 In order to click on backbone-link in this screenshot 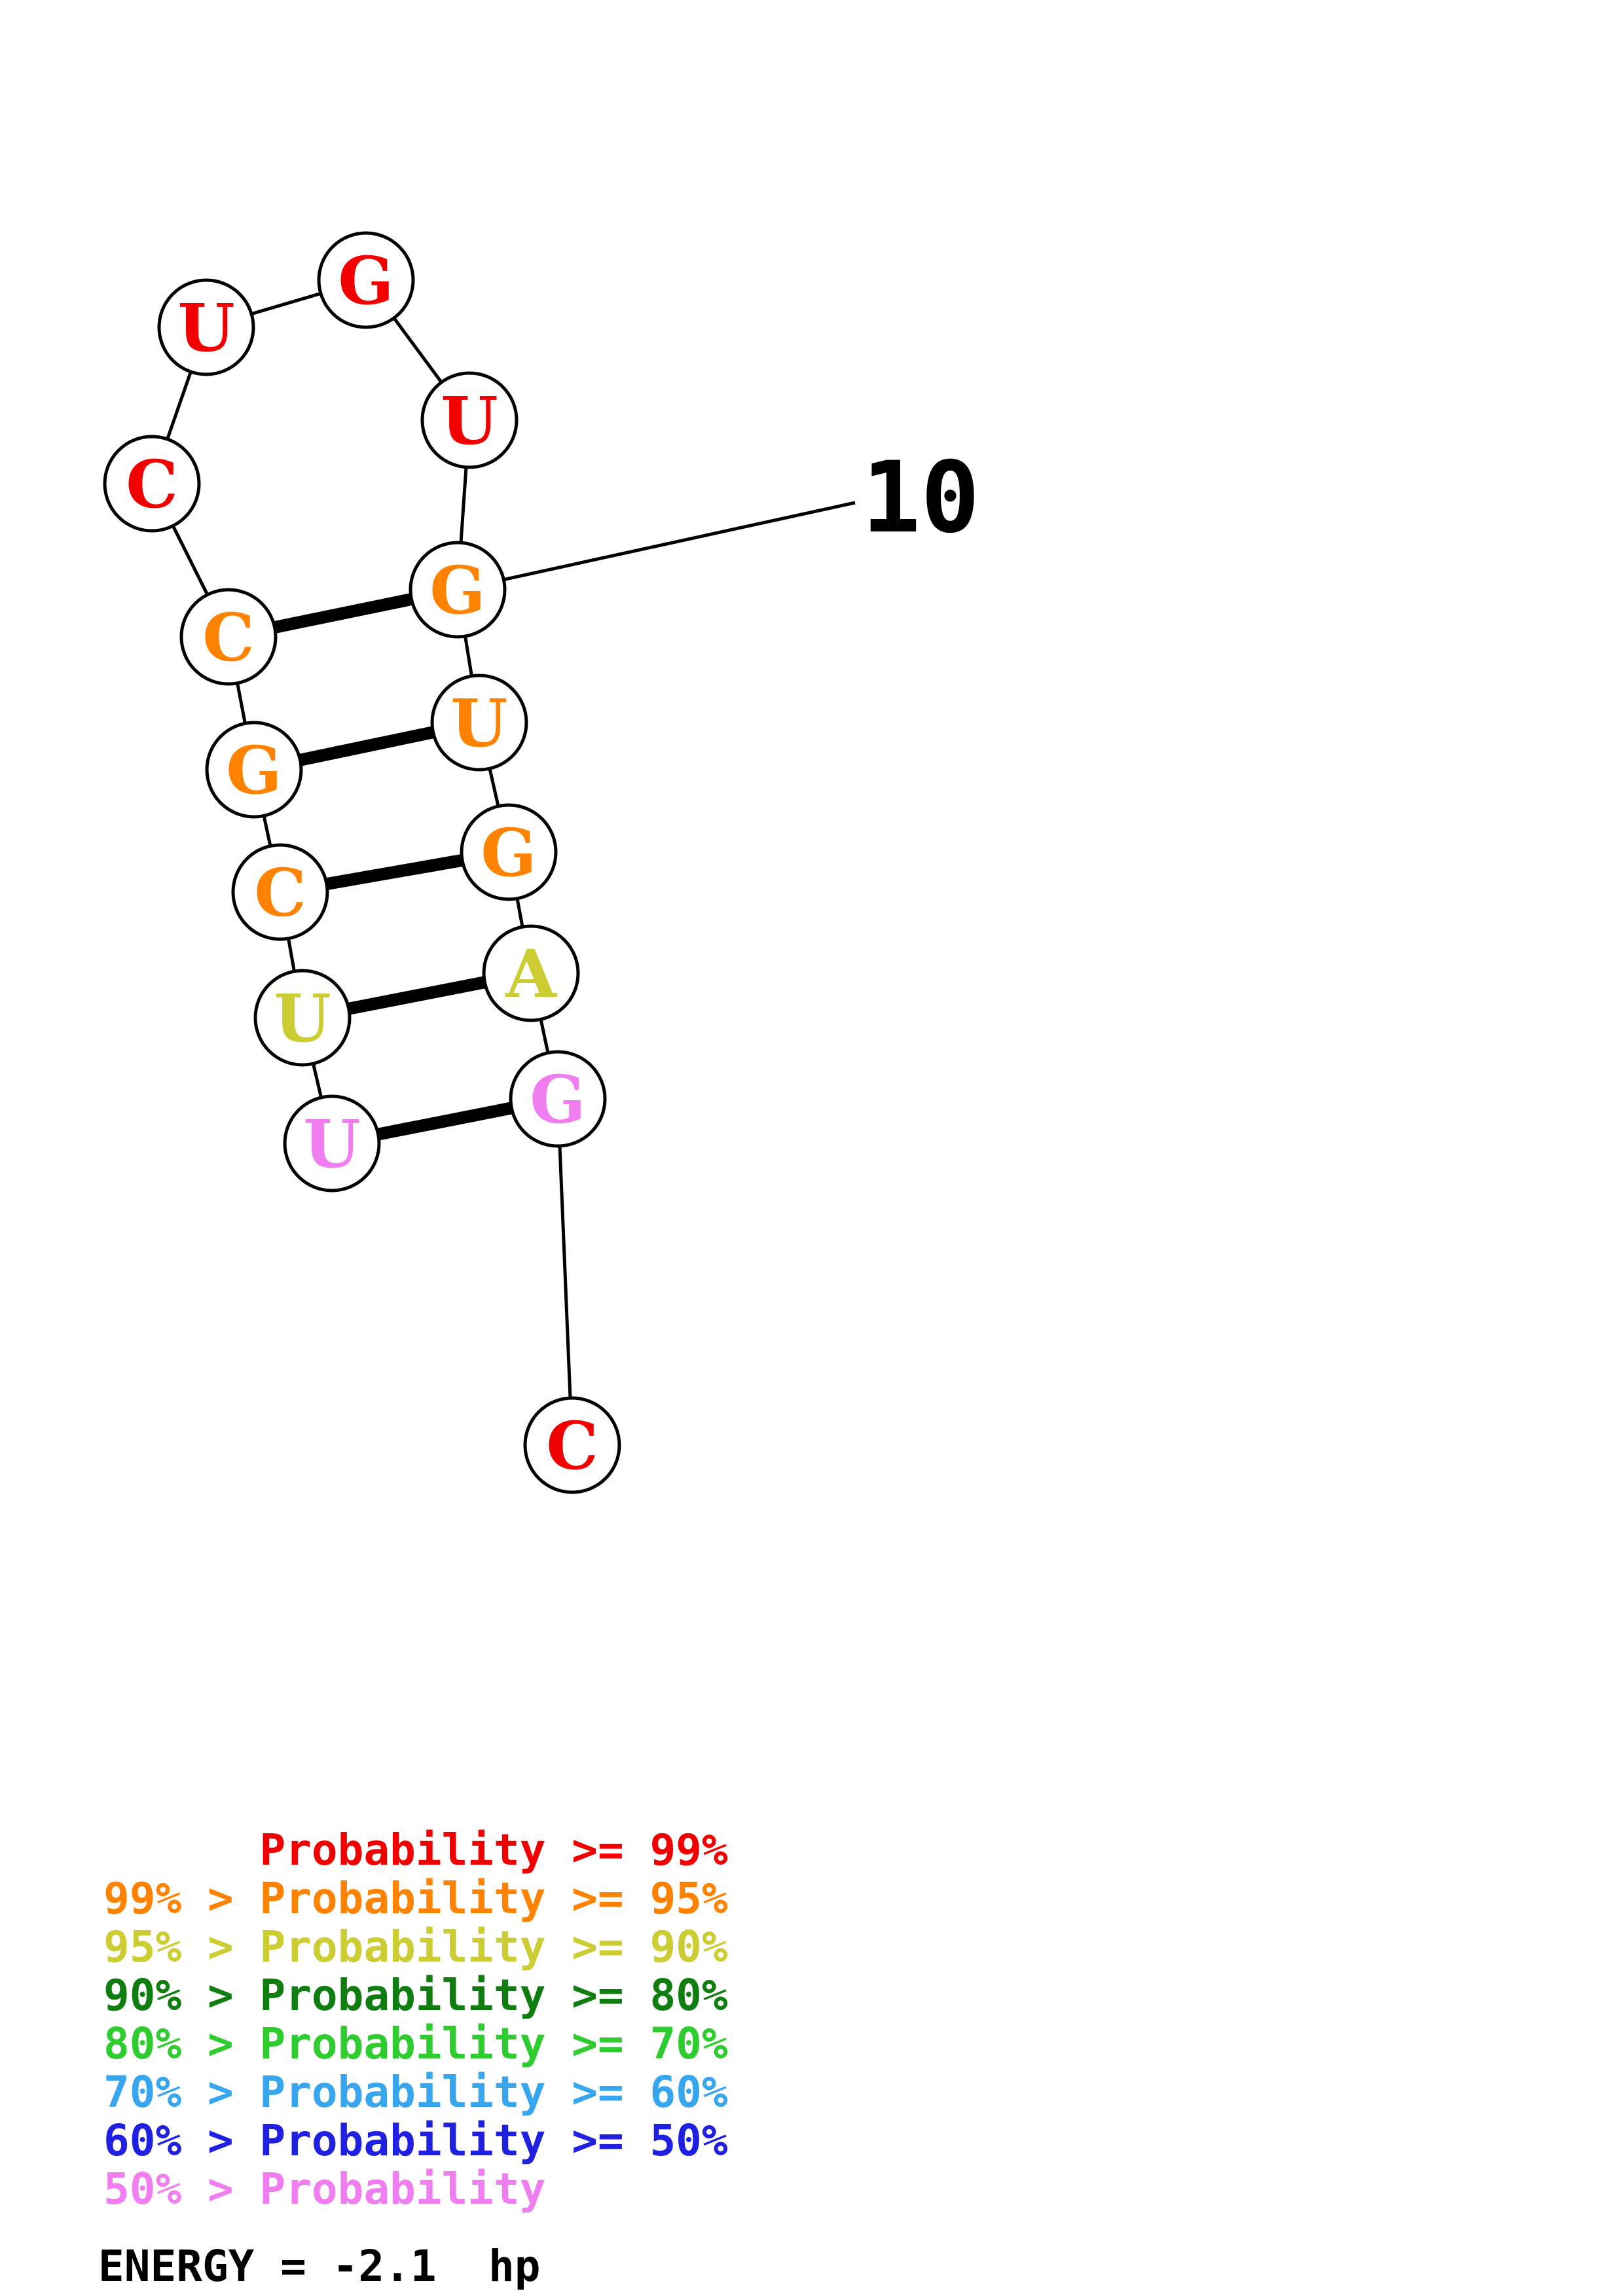, I will do `click(565, 1272)`.